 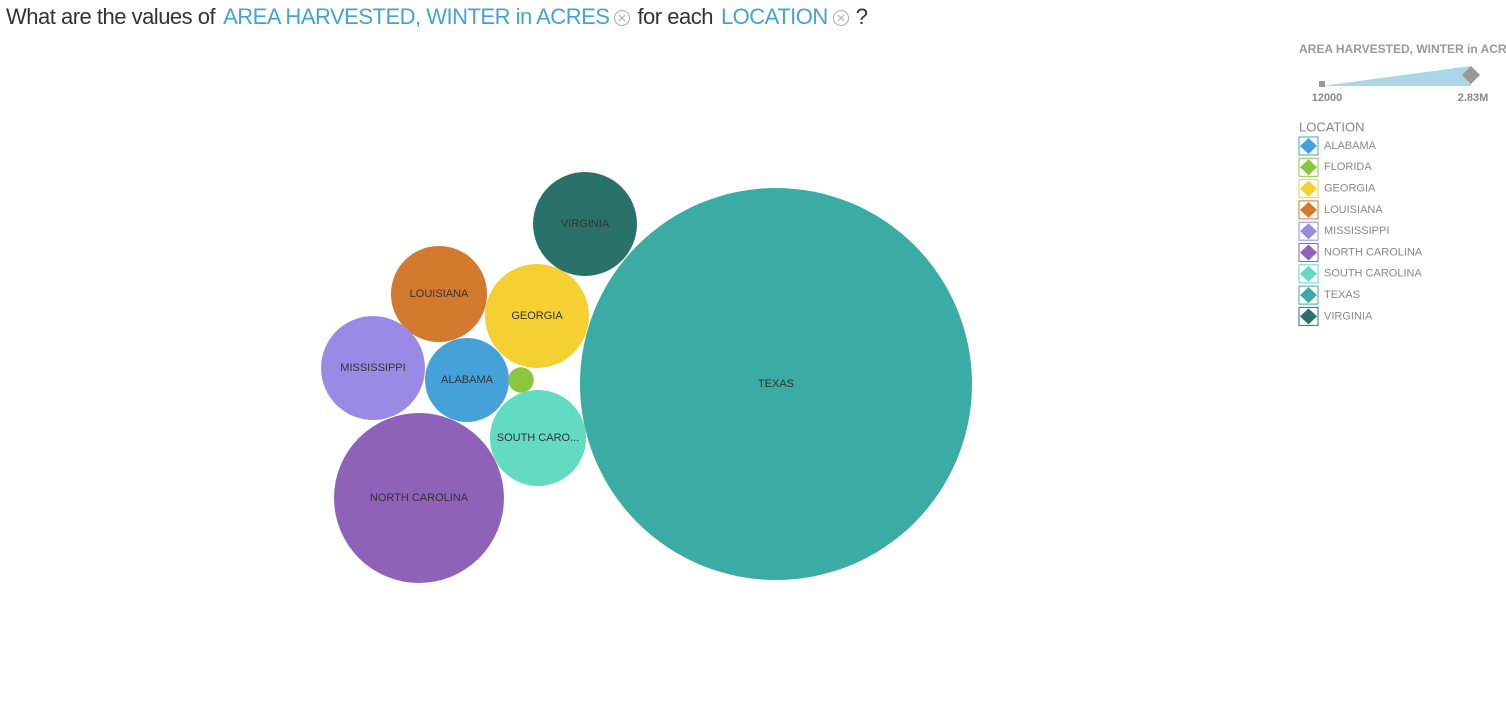 I want to click on legend-label: VIRGINIA, so click(x=1348, y=316).